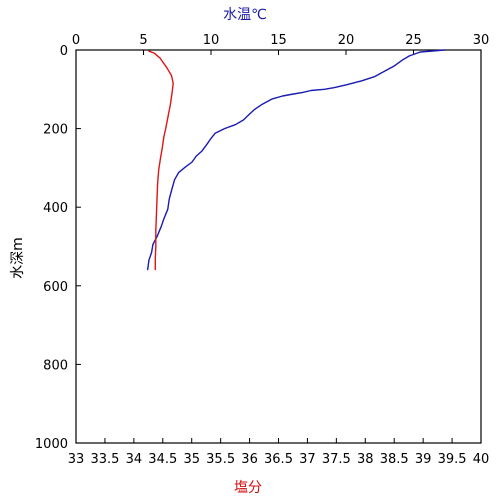  I want to click on top-tick-label: 10, so click(211, 40).